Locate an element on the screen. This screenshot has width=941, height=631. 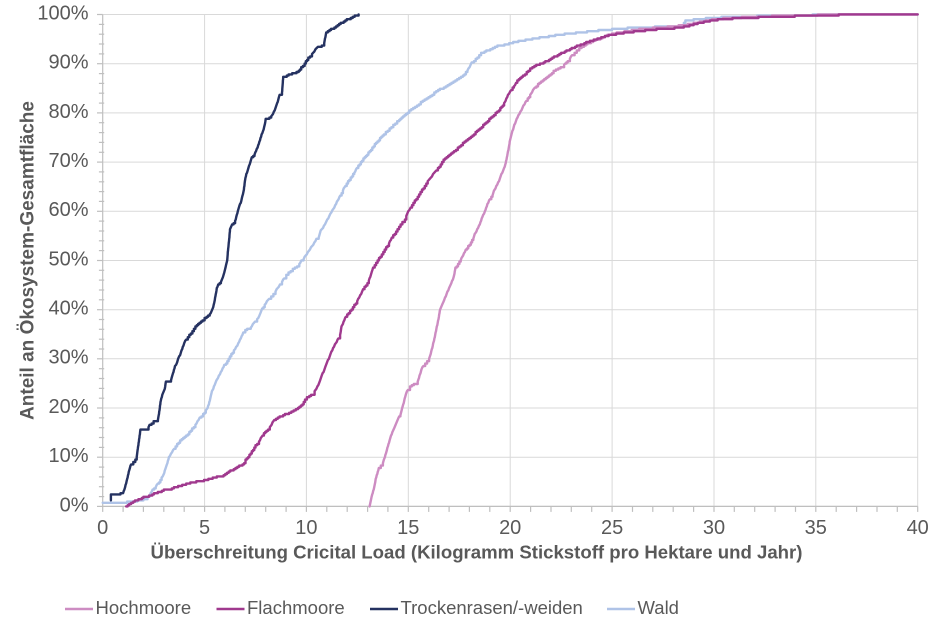
svg-text: 35 is located at coordinates (816, 528).